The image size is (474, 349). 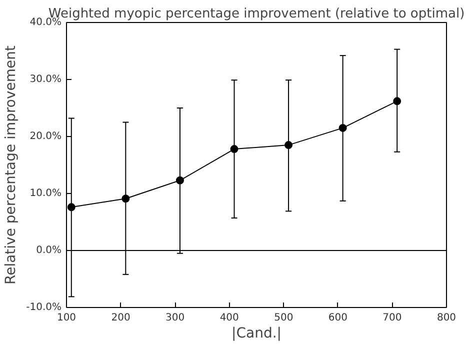 What do you see at coordinates (44, 307) in the screenshot?
I see `y-tick-label: -10.0%` at bounding box center [44, 307].